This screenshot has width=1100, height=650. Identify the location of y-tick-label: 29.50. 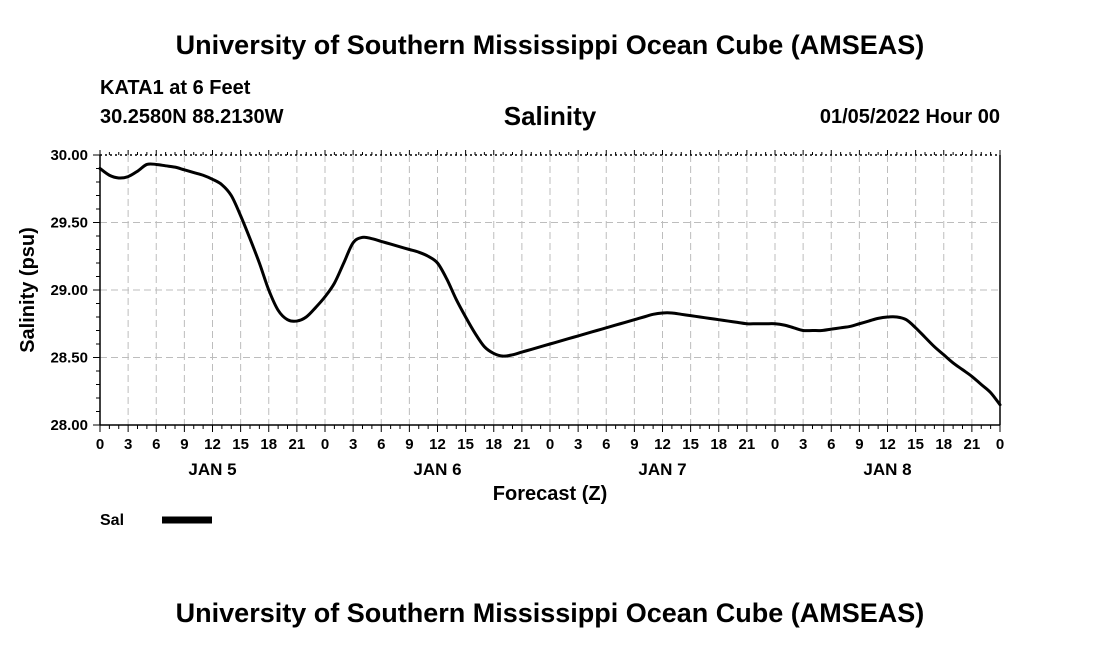
(69, 223).